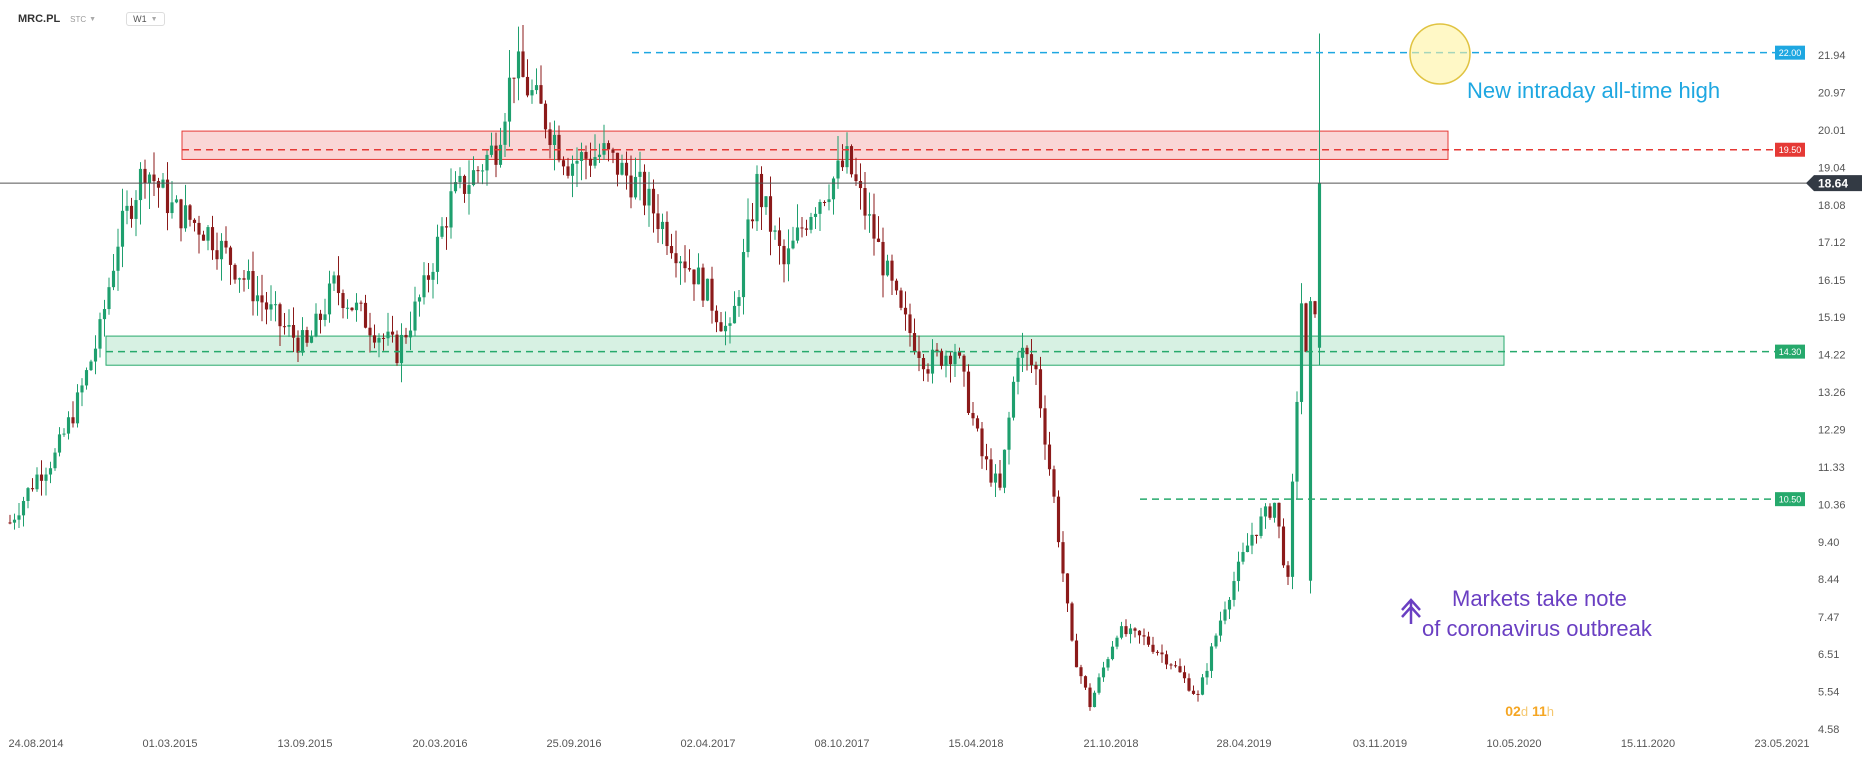 The width and height of the screenshot is (1866, 761). Describe the element at coordinates (1781, 744) in the screenshot. I see `x-tick-label: 23.05.2021` at that location.